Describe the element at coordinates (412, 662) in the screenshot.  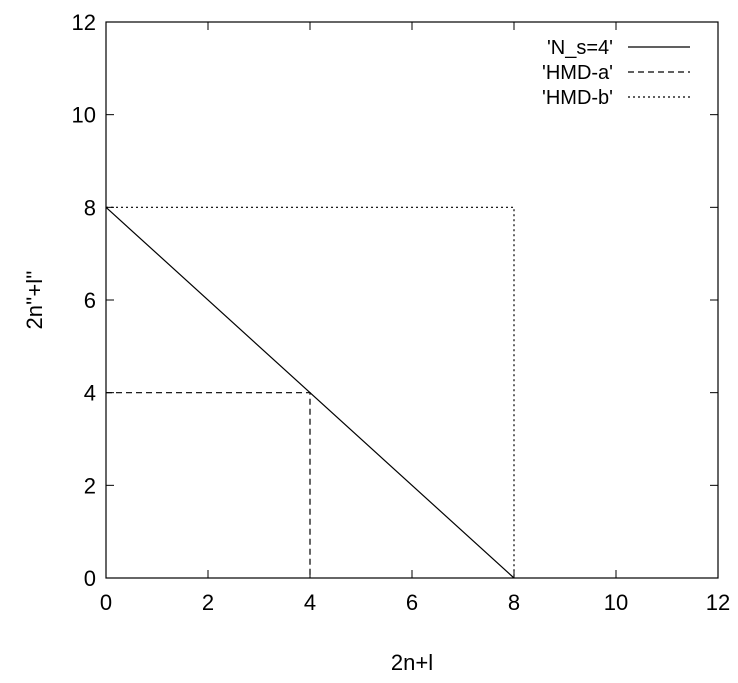
I see `x-axis-label: 2n+l` at that location.